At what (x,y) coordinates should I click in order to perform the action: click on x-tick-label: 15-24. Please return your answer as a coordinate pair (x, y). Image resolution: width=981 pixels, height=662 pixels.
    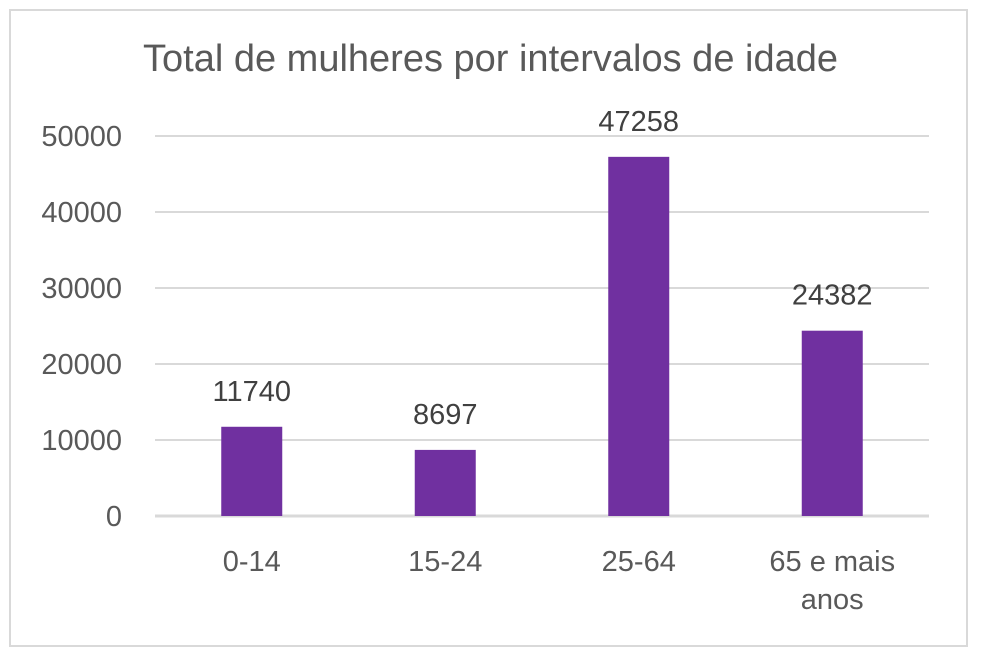
    Looking at the image, I should click on (445, 562).